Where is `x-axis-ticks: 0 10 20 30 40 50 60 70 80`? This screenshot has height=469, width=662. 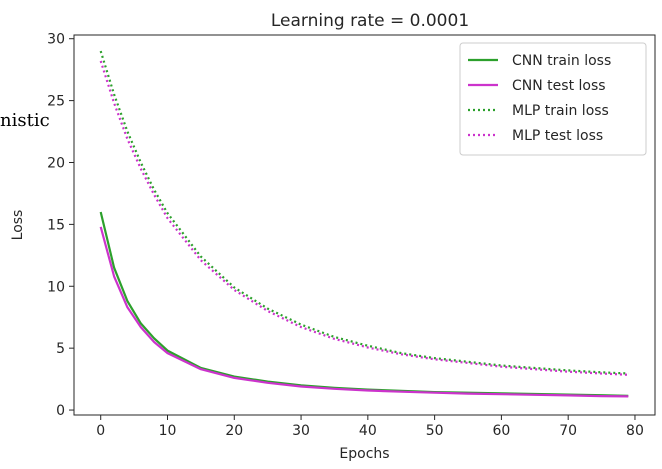
x-axis-ticks: 0 10 20 30 40 50 60 70 80 is located at coordinates (370, 427).